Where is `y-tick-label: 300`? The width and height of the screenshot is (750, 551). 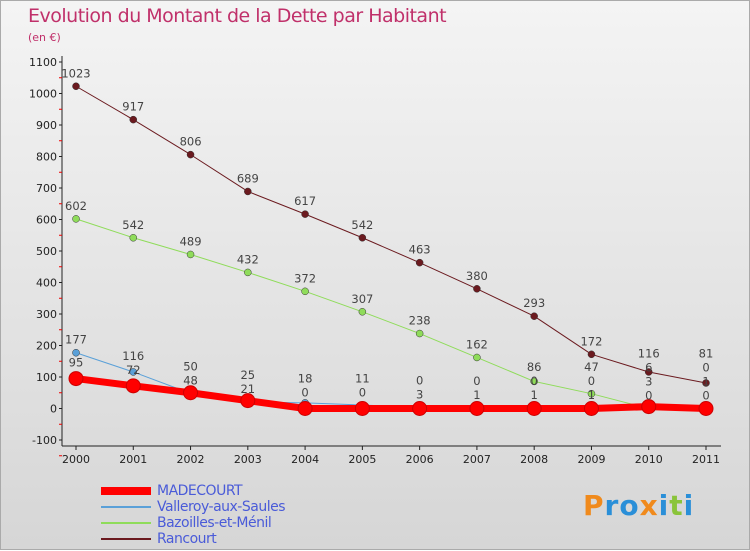
y-tick-label: 300 is located at coordinates (46, 314).